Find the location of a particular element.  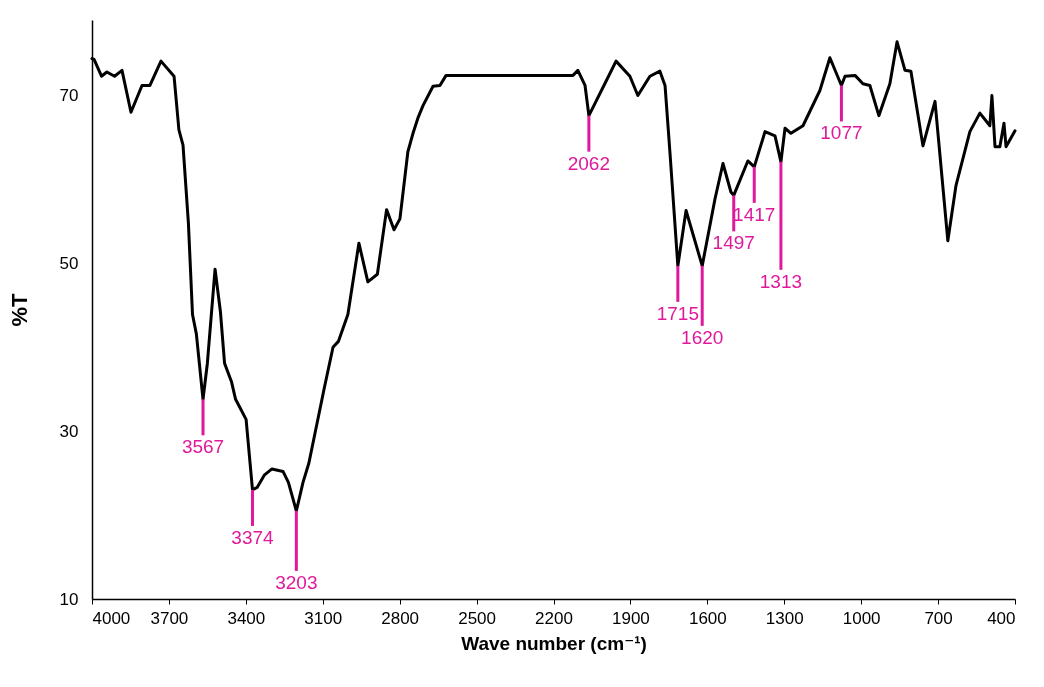

annotation: 2062 is located at coordinates (589, 163).